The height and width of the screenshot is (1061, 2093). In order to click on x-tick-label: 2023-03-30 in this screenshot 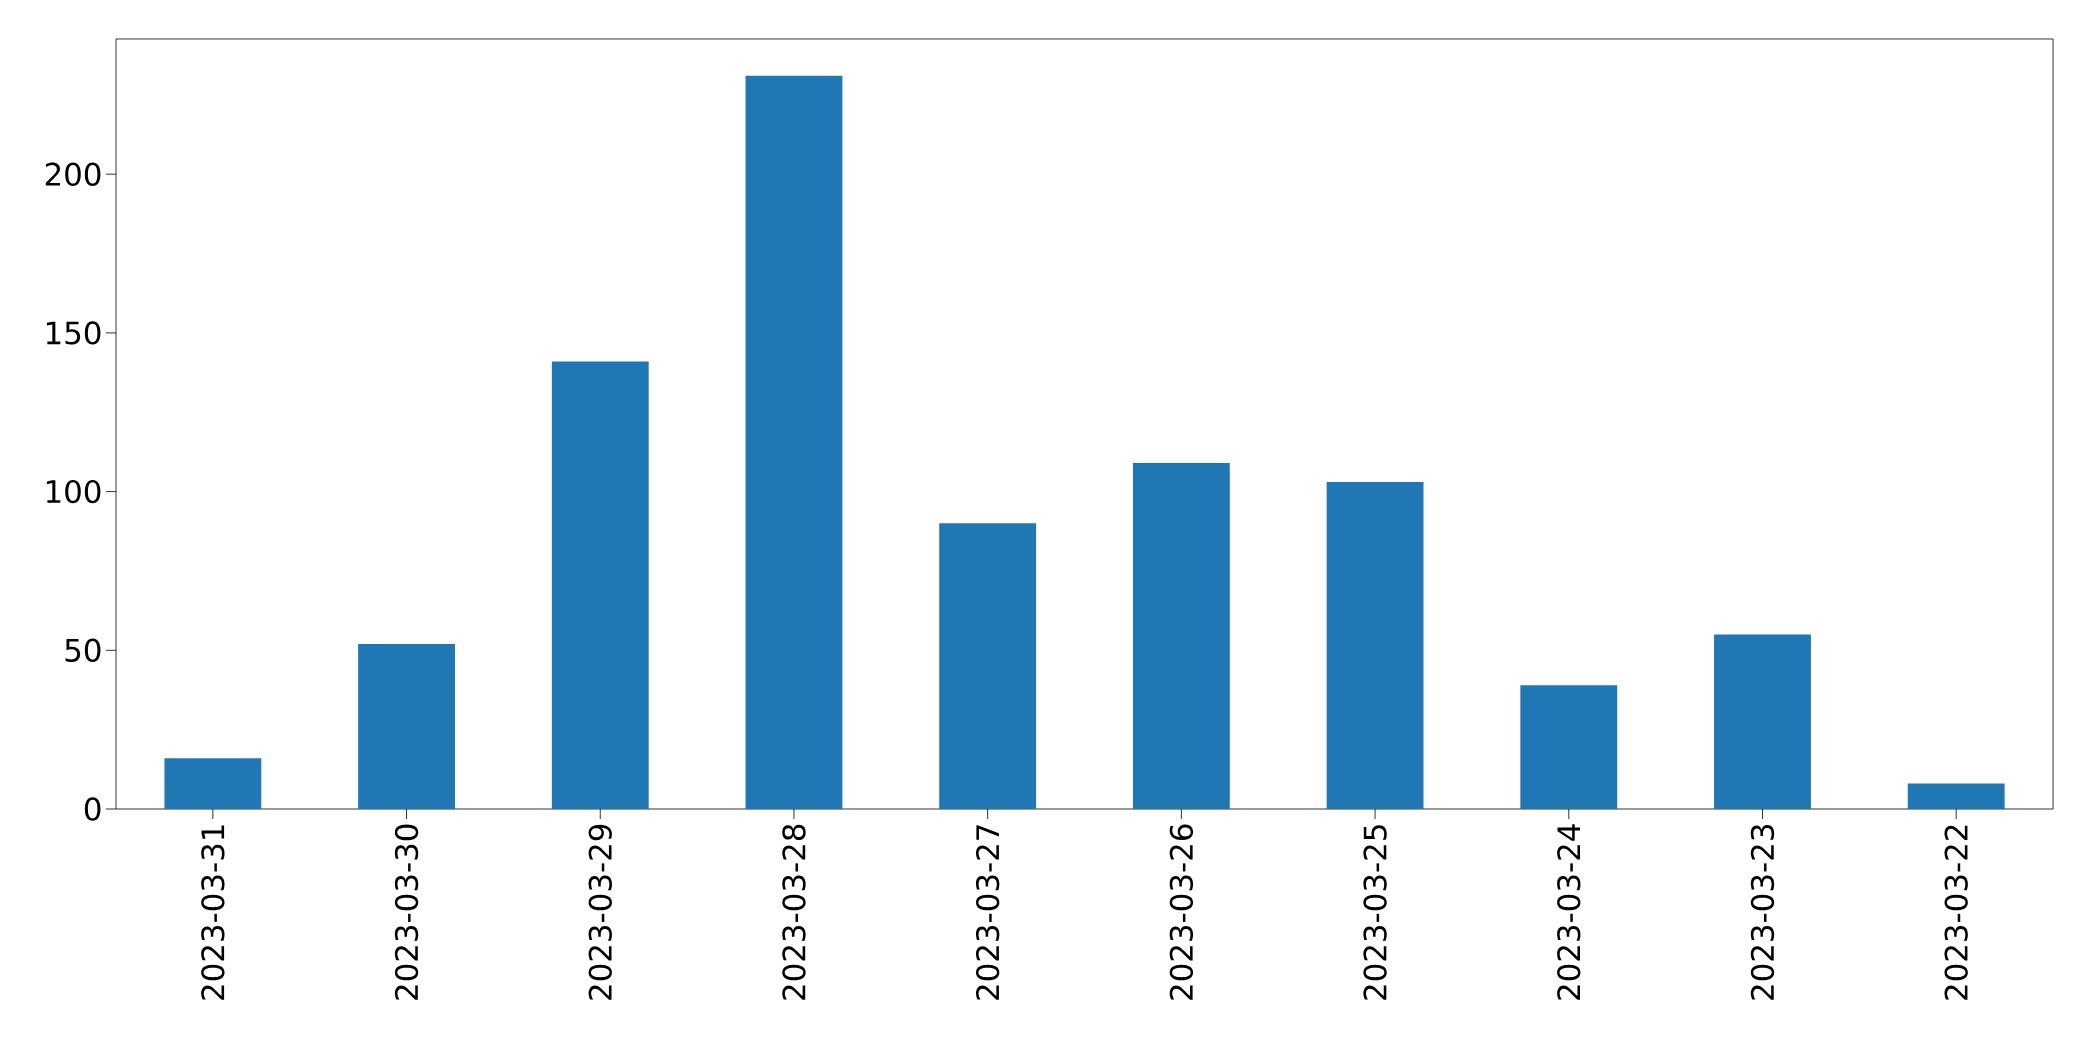, I will do `click(406, 912)`.